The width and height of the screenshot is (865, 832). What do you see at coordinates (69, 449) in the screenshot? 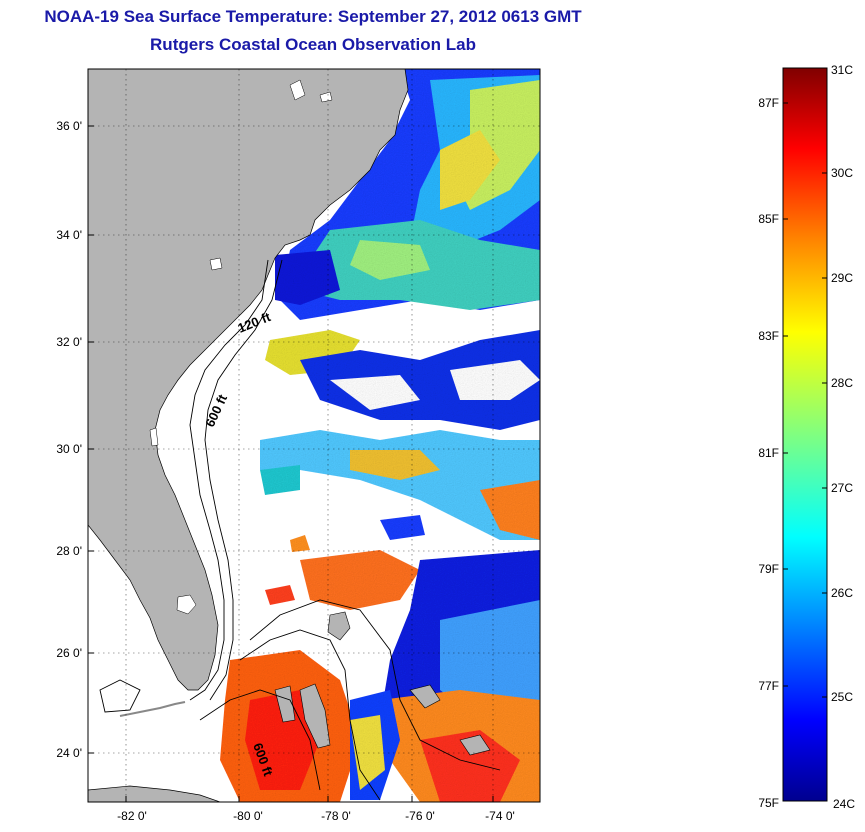
I see `lat-label-30: 30 0'` at bounding box center [69, 449].